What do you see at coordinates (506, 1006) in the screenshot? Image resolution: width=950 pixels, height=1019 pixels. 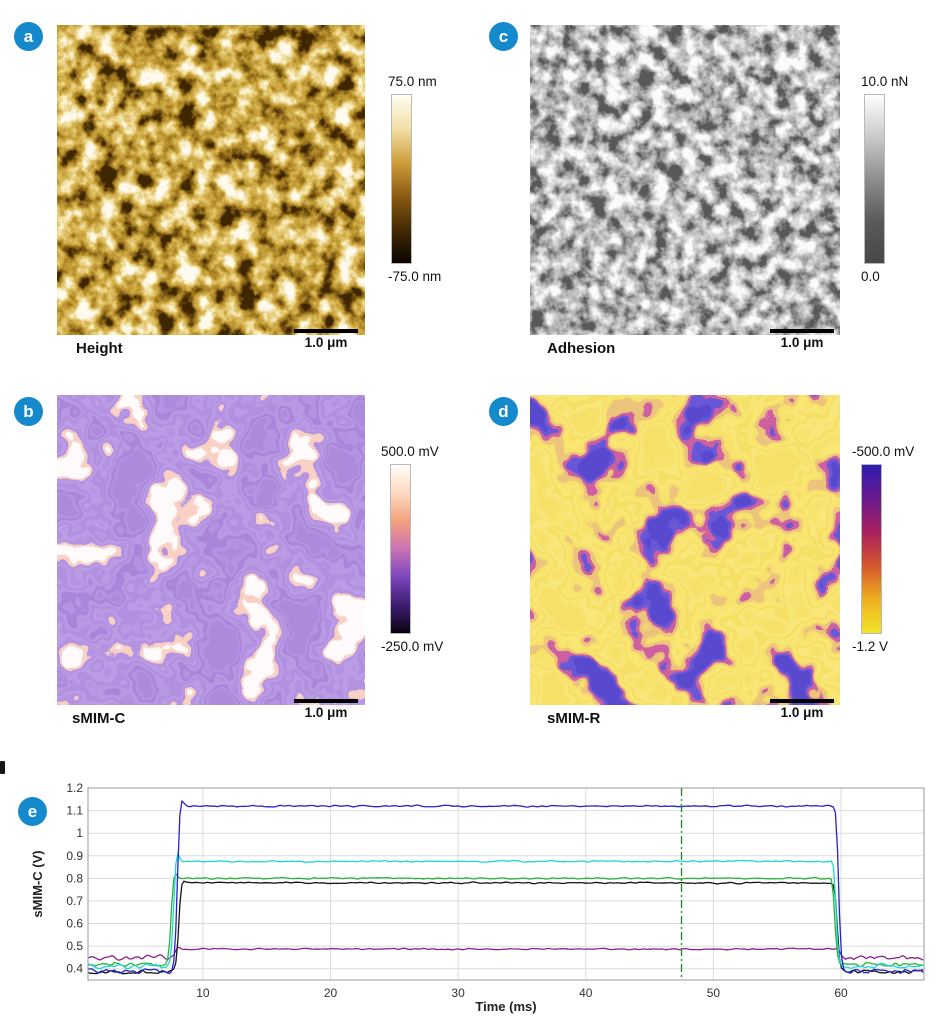 I see `chart-x-axis-label: Time (ms)` at bounding box center [506, 1006].